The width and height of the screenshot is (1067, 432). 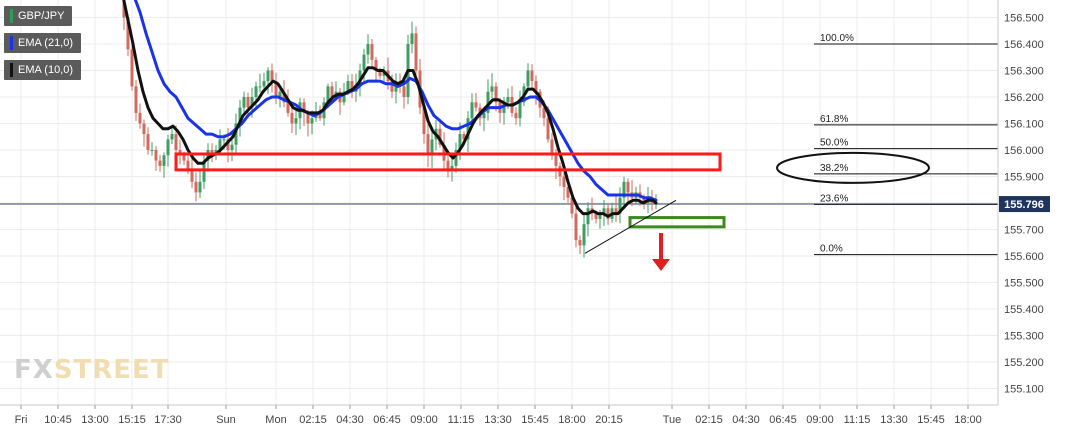 I want to click on y-tick-label: 155.900, so click(x=1024, y=178).